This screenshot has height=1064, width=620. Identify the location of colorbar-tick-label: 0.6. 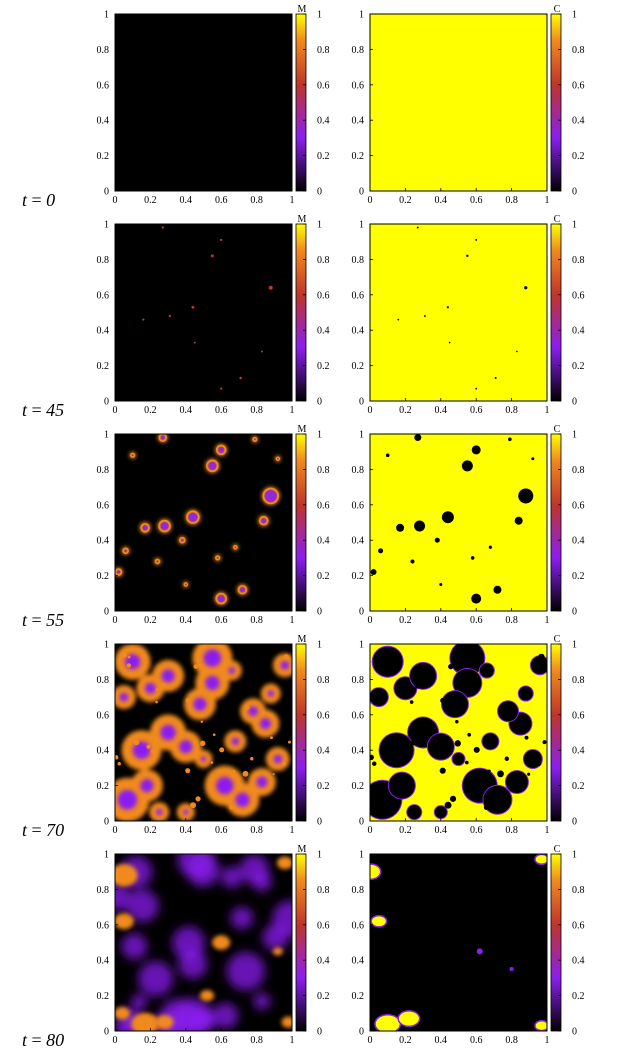
(578, 295).